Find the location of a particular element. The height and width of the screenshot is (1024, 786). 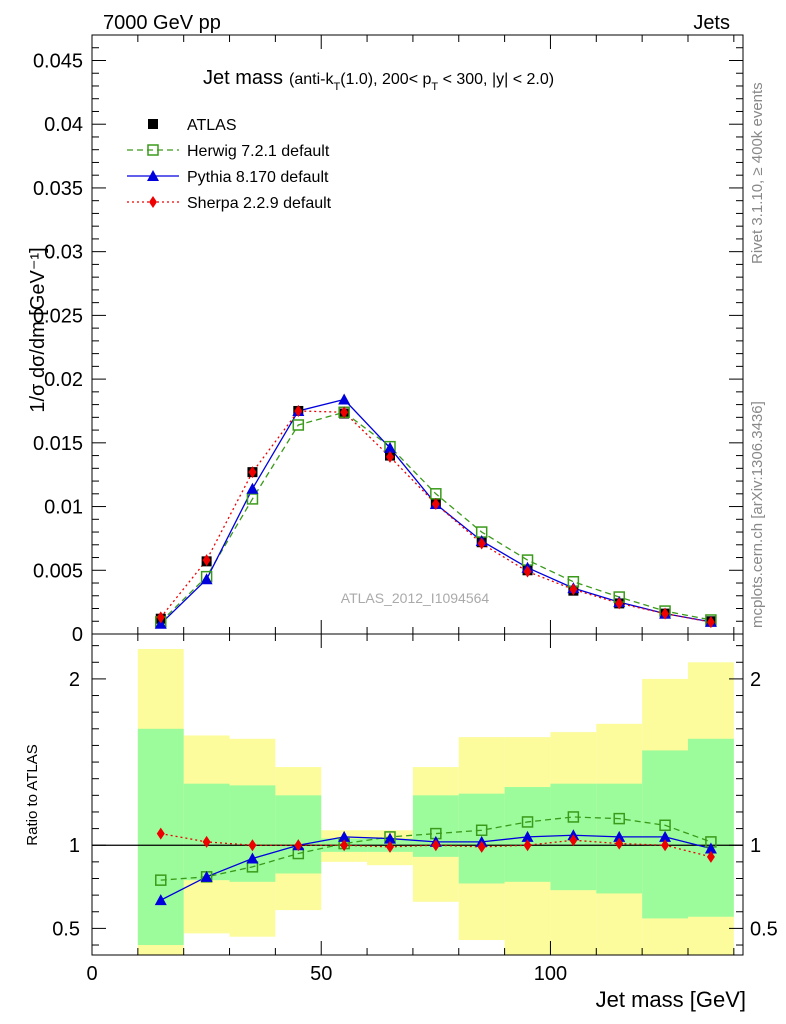

legend-sherpa-label: Sherpa 2.2.9 default is located at coordinates (259, 203).